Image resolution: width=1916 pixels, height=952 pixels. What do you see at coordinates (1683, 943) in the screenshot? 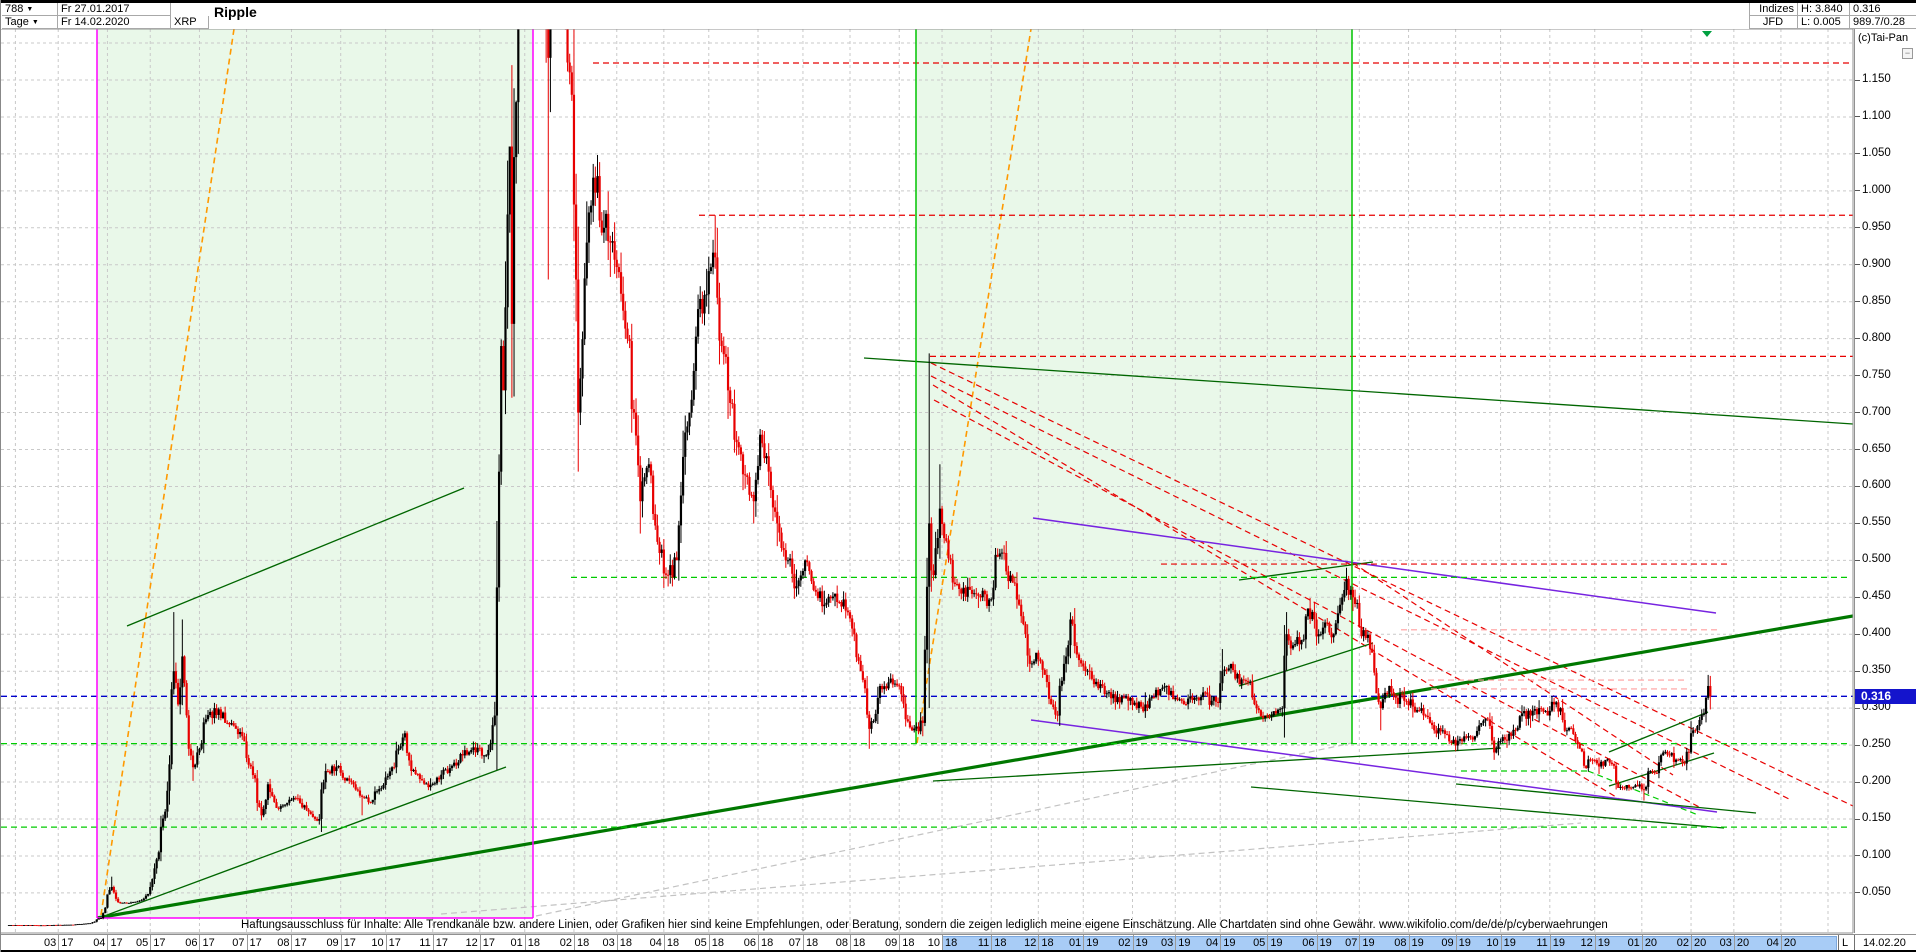
I see `date-month-label: 02` at bounding box center [1683, 943].